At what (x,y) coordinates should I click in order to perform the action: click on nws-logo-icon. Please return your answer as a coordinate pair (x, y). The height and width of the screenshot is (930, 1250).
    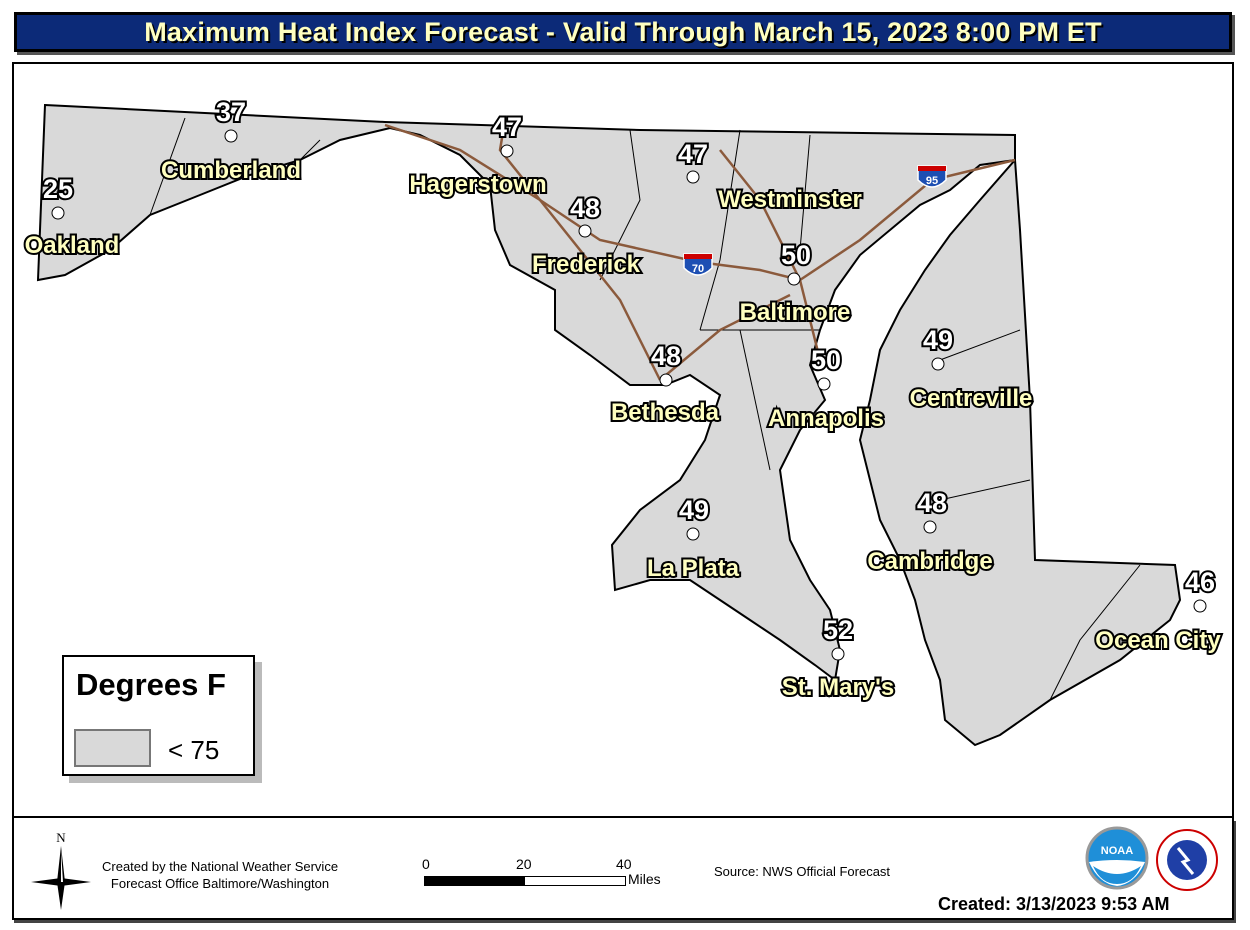
    Looking at the image, I should click on (1187, 860).